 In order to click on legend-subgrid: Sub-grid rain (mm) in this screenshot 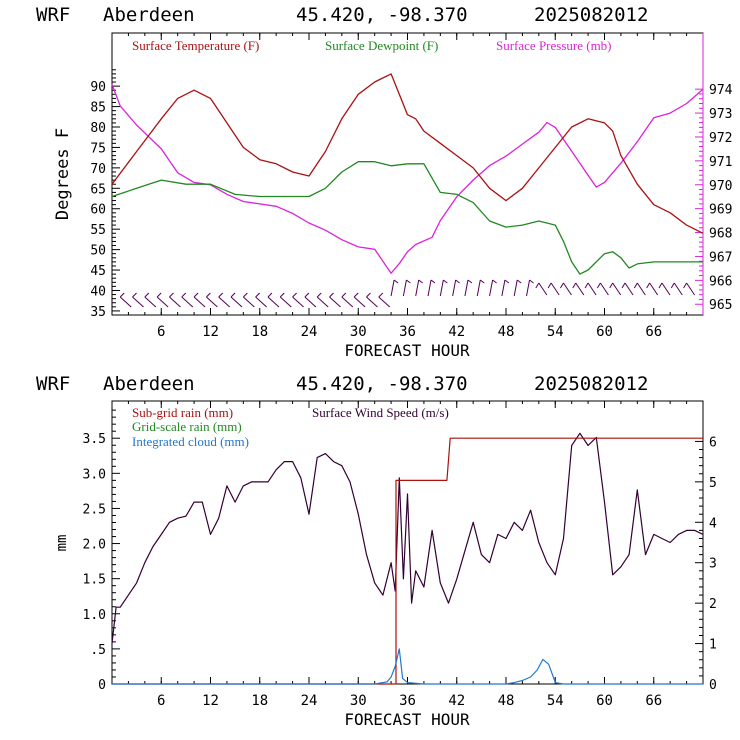, I will do `click(182, 412)`.